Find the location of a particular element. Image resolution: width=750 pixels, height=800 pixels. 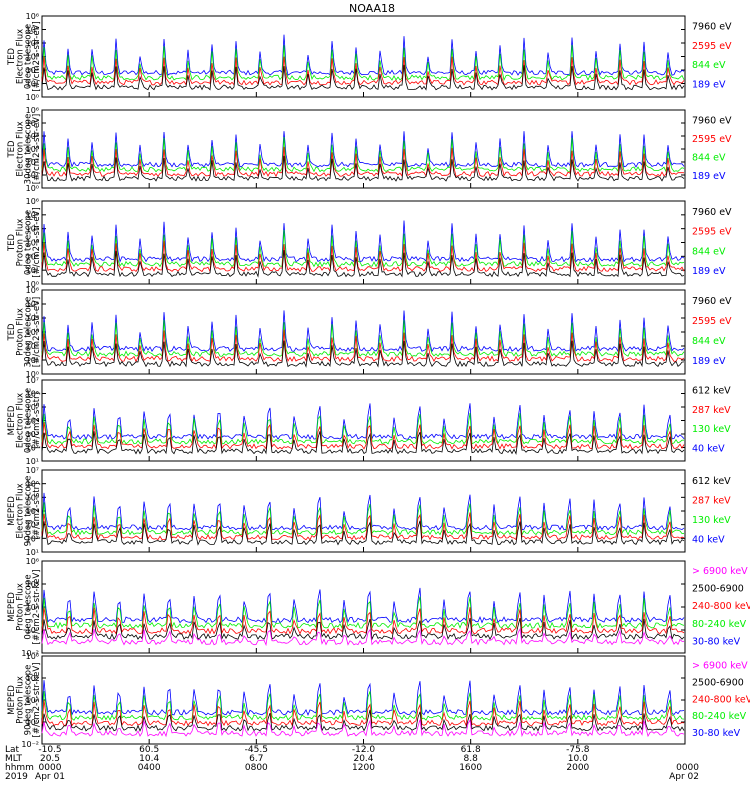

legend-entry: 80-240 keV is located at coordinates (719, 716).